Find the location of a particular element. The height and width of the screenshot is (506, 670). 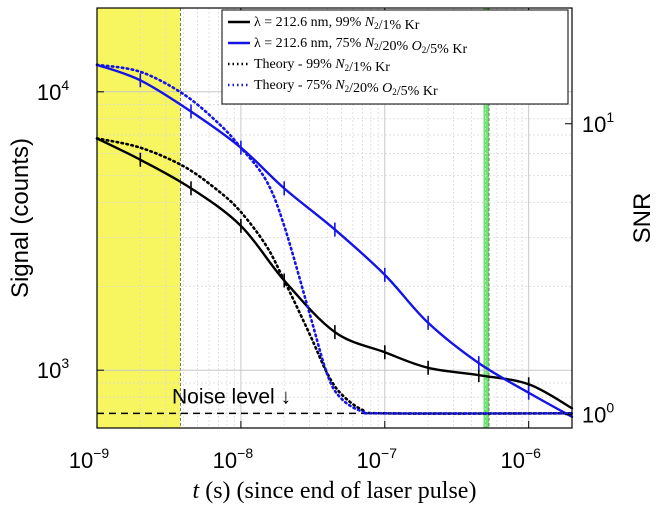

noise-level-label: Noise level ↓ is located at coordinates (231, 396).